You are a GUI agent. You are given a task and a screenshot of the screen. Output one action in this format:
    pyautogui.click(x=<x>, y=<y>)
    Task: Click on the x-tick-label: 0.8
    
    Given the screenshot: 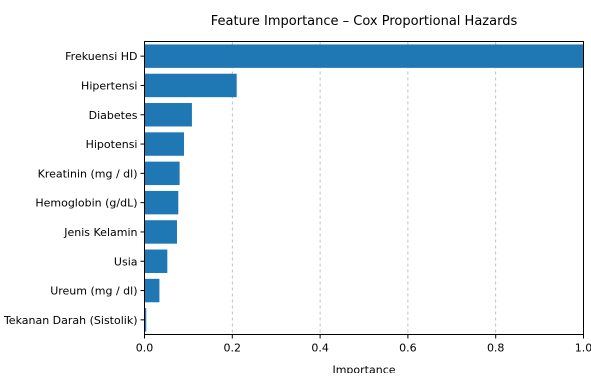 What is the action you would take?
    pyautogui.click(x=496, y=348)
    